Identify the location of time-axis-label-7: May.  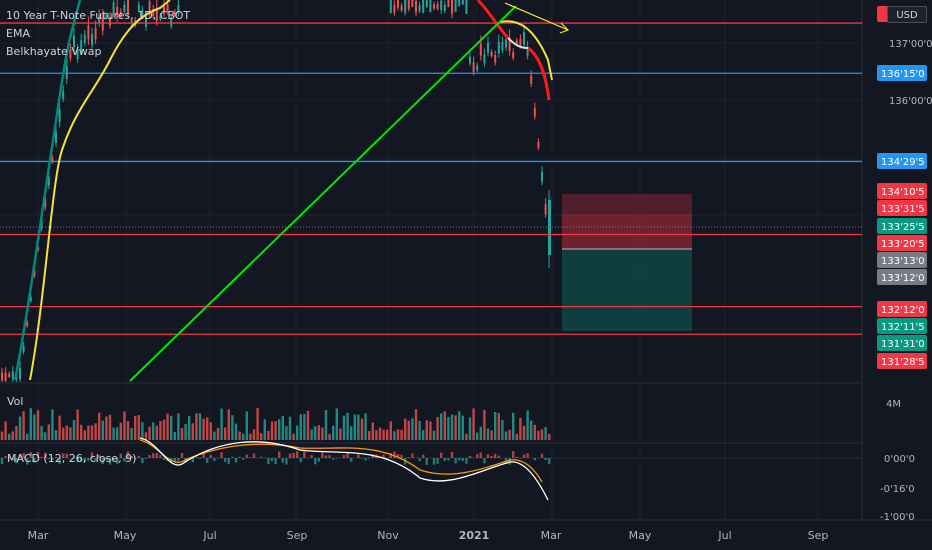
(640, 535).